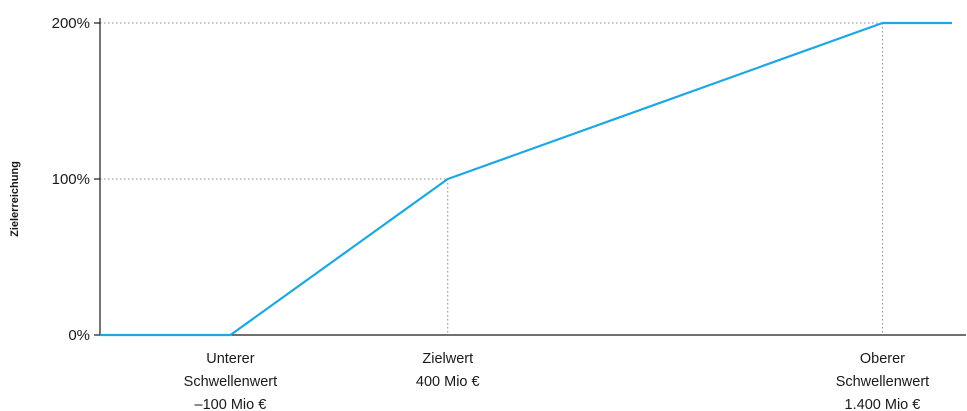 This screenshot has width=967, height=411. What do you see at coordinates (448, 370) in the screenshot?
I see `x-annotation-1: Zielwert 400 Mio €` at bounding box center [448, 370].